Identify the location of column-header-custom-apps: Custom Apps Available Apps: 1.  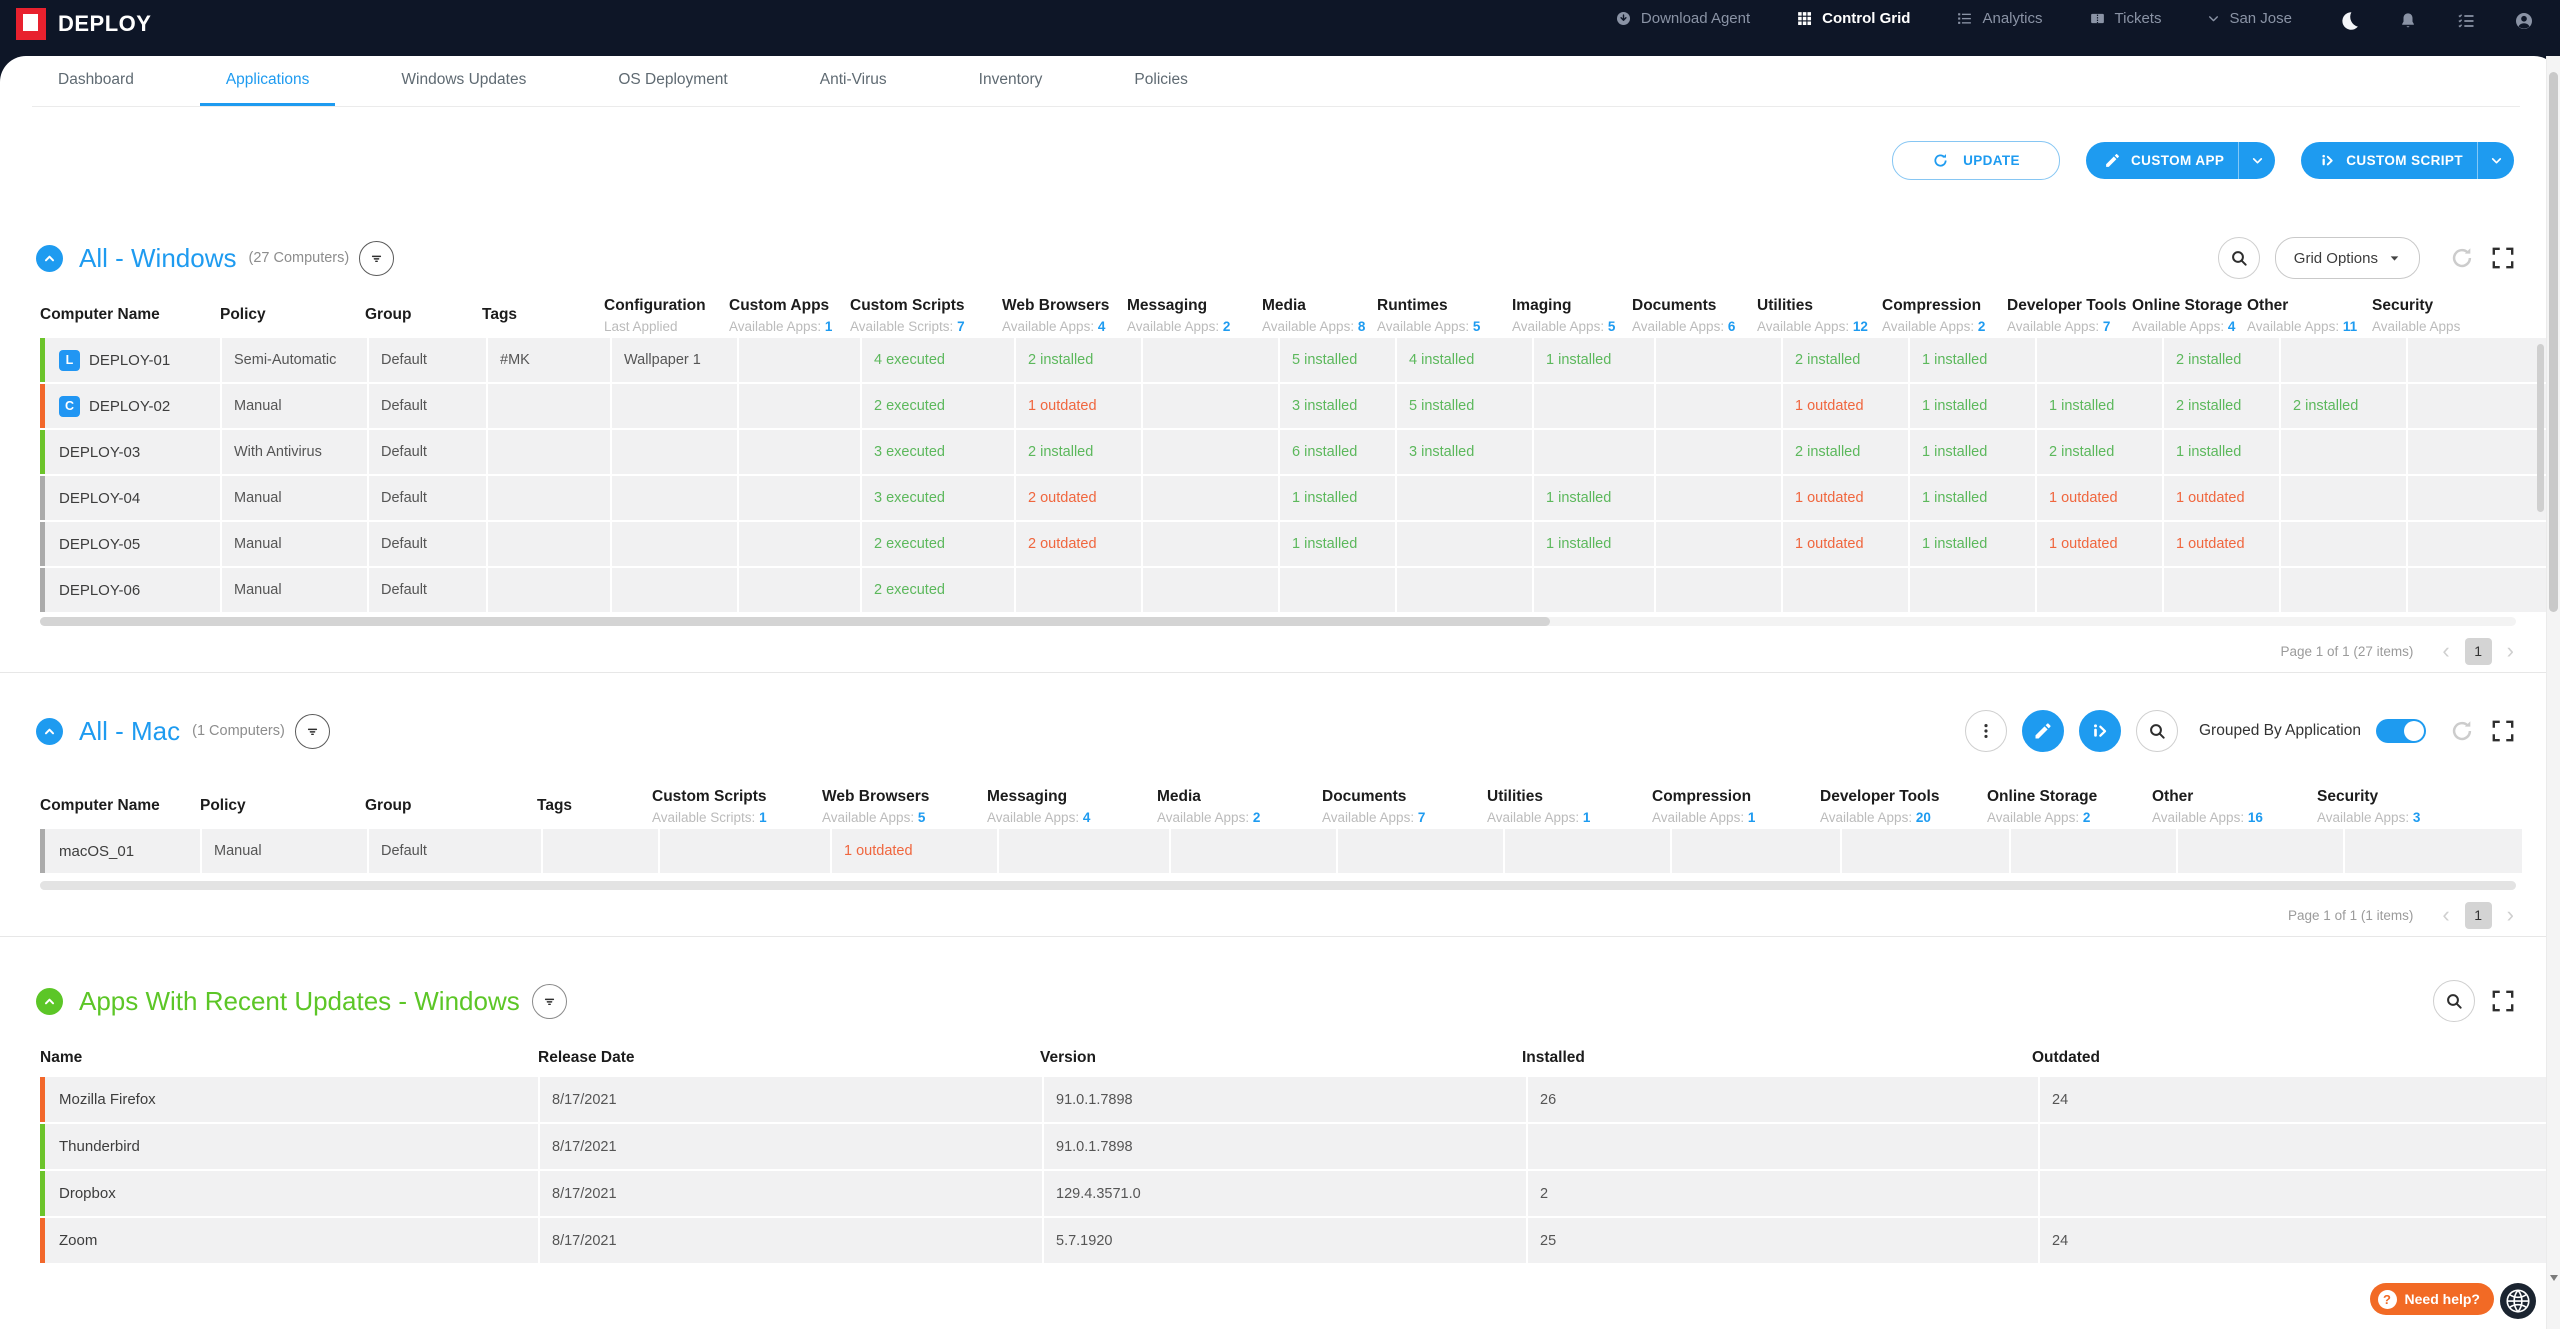
(789, 315).